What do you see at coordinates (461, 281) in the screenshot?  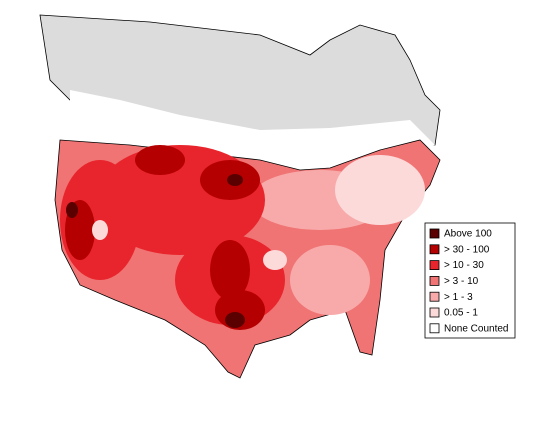 I see `legend-label: > 3 - 10` at bounding box center [461, 281].